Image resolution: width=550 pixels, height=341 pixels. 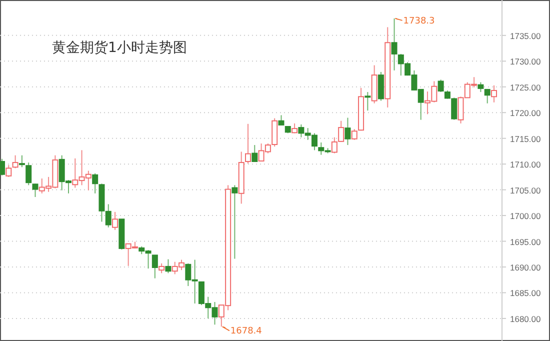 I want to click on y-tick-label: 1685.00, so click(x=525, y=293).